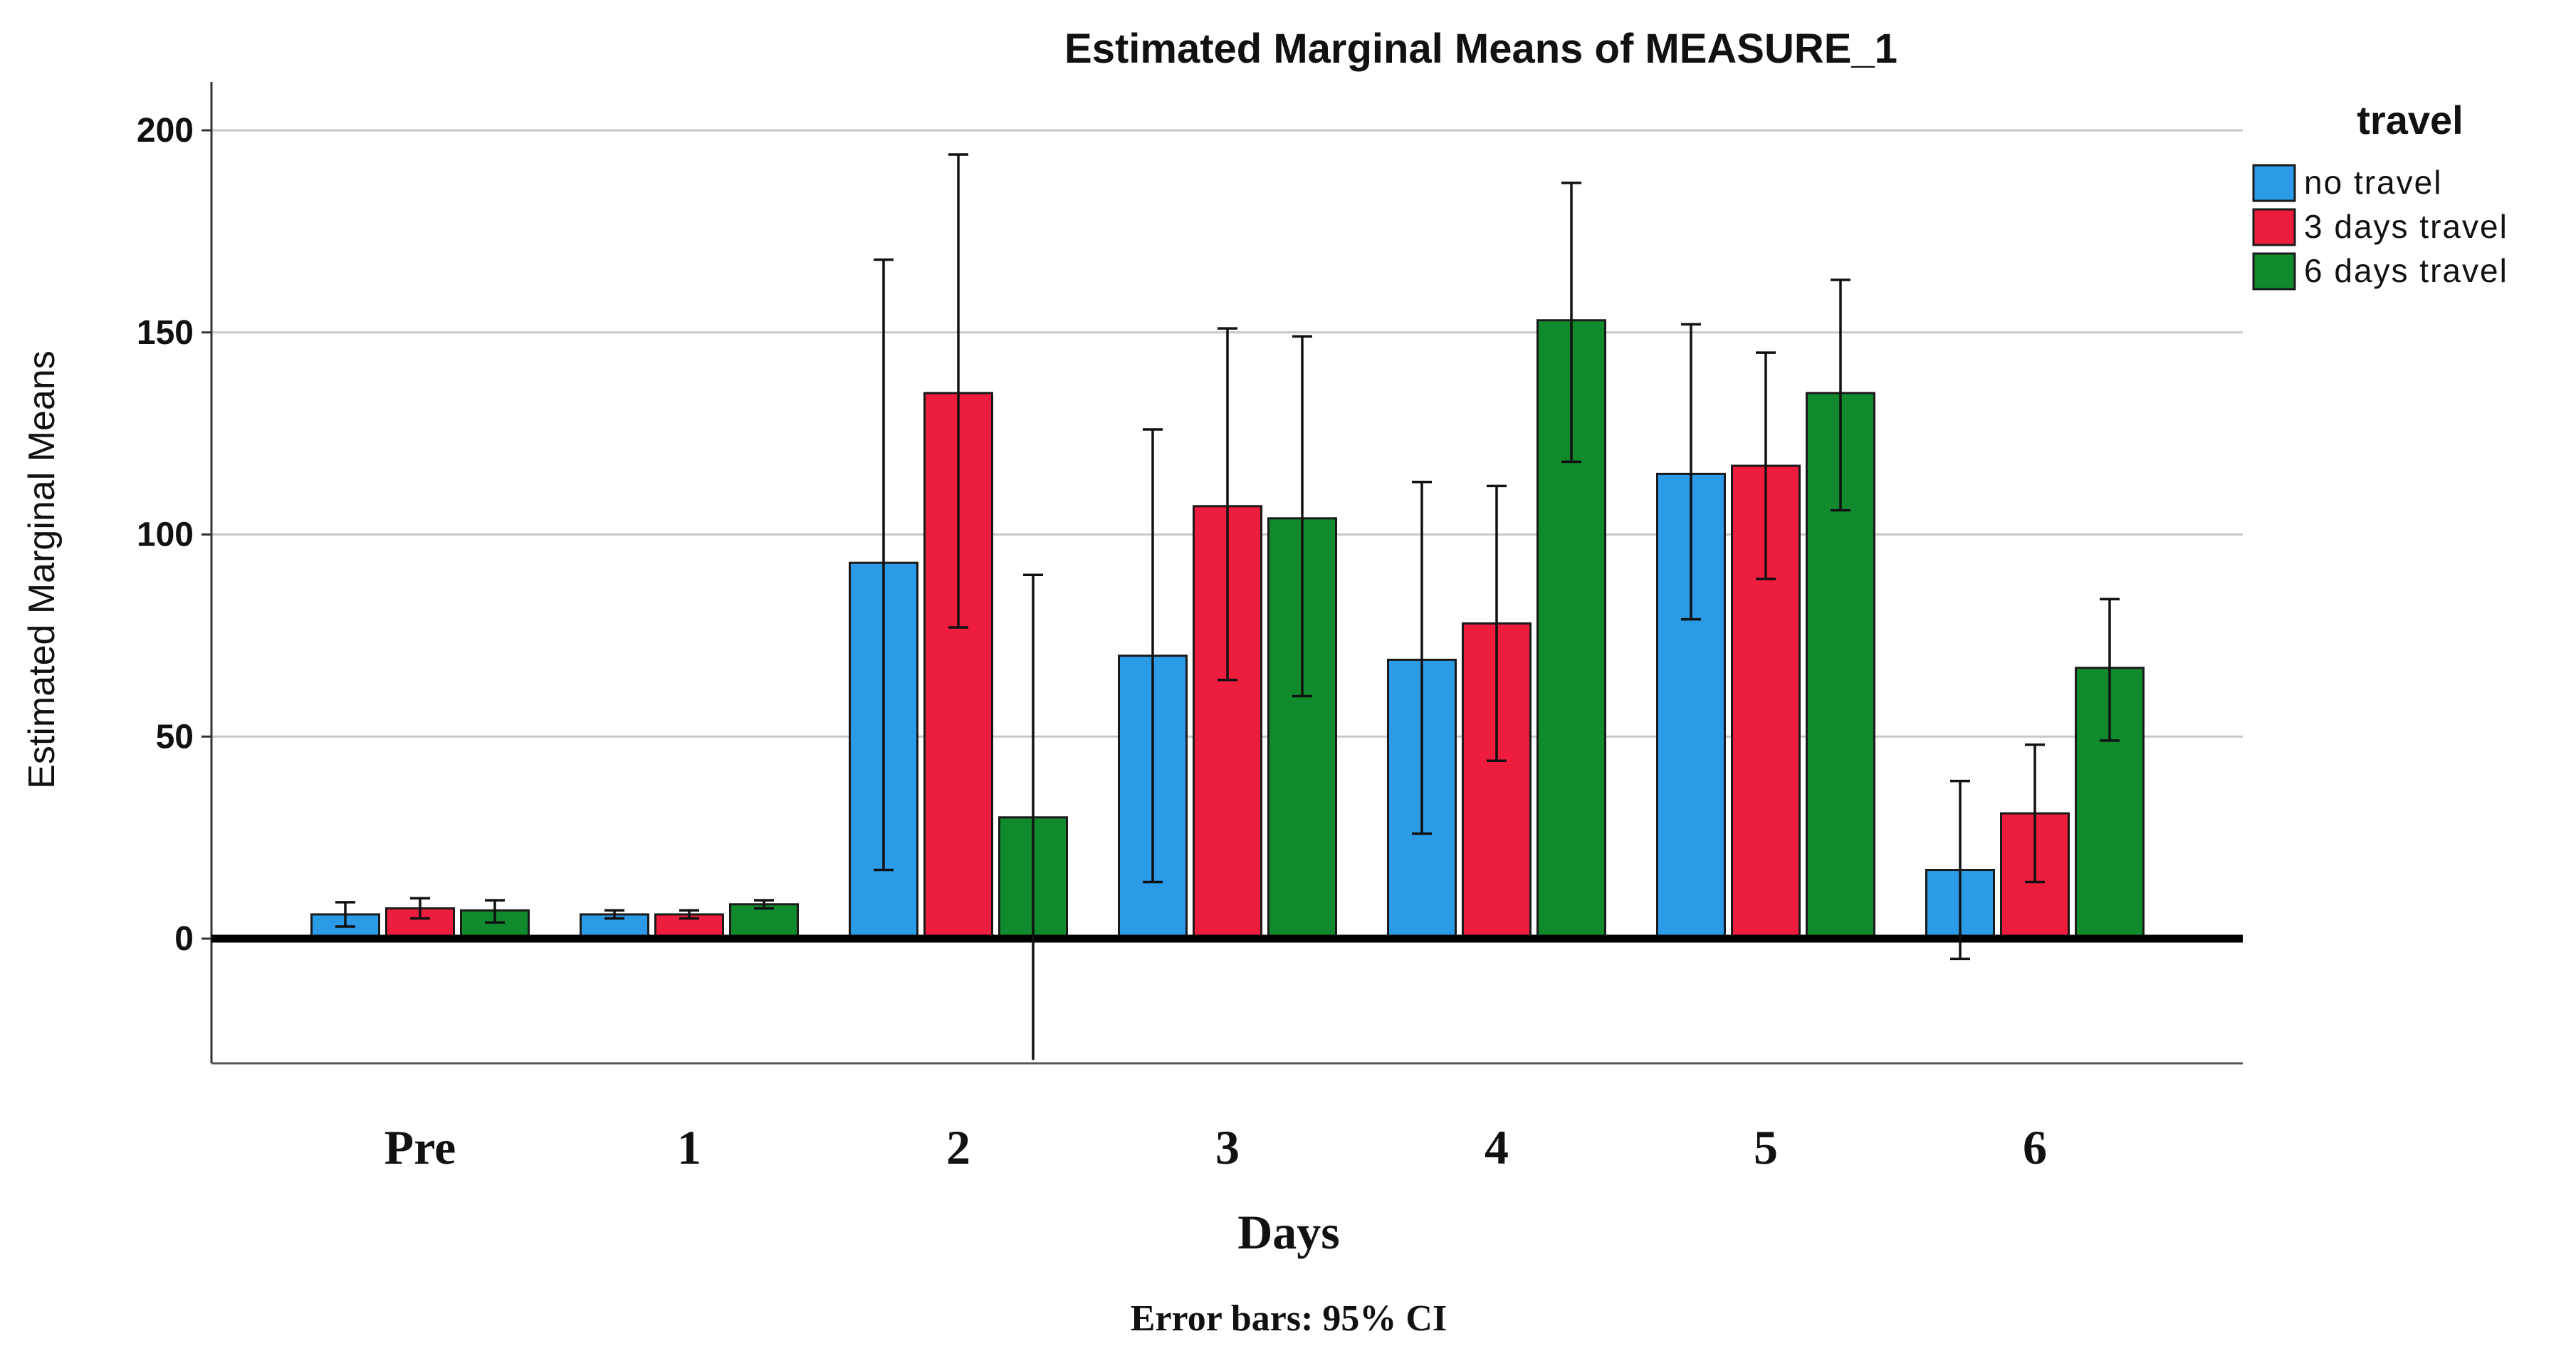  Describe the element at coordinates (1289, 1318) in the screenshot. I see `footnote: Error bars: 95% CI` at that location.